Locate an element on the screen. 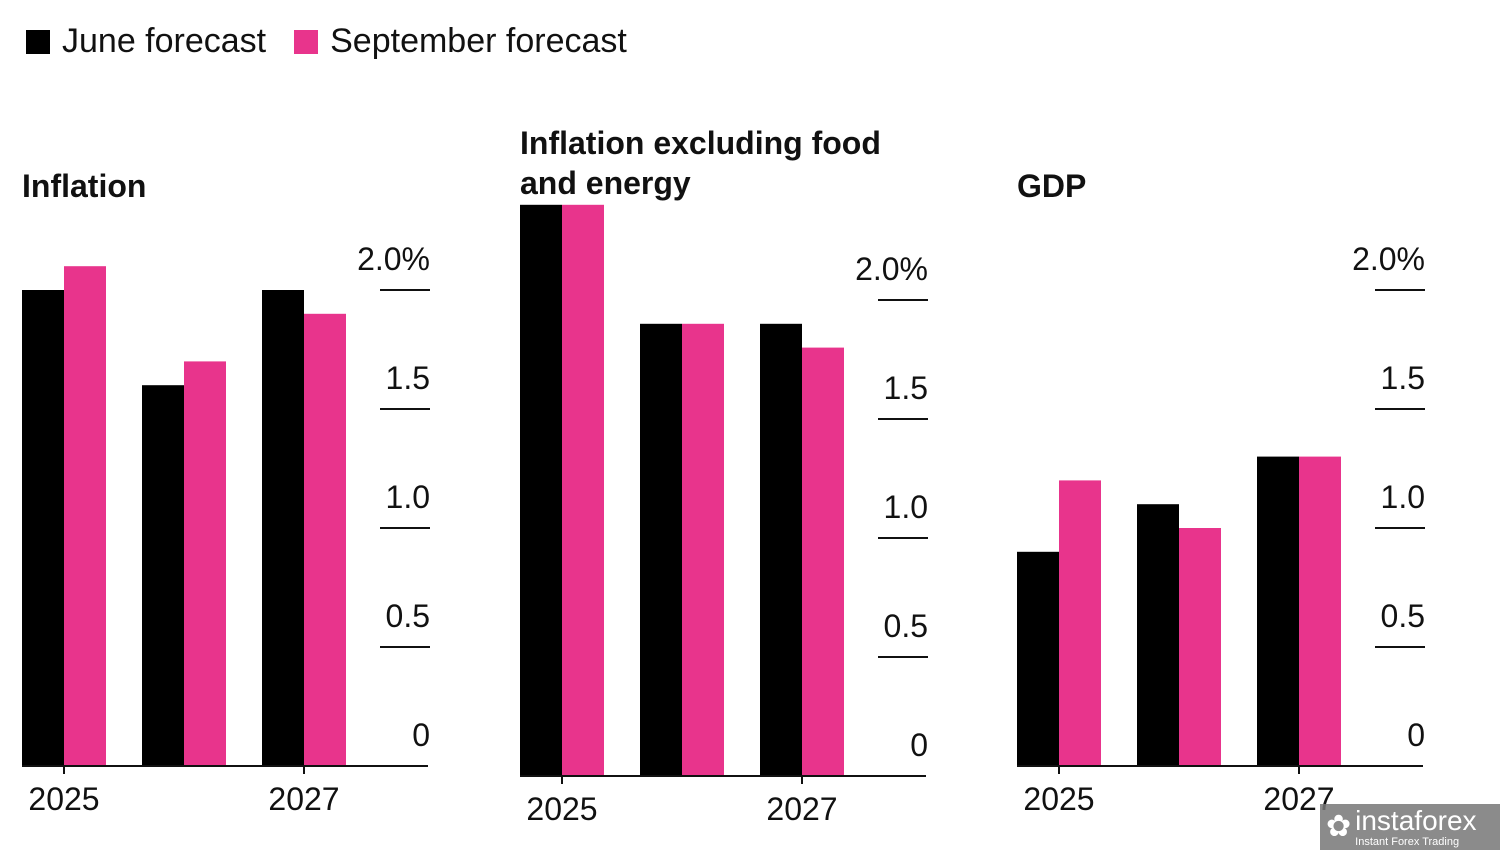  legend-item-june: June forecast is located at coordinates (146, 41).